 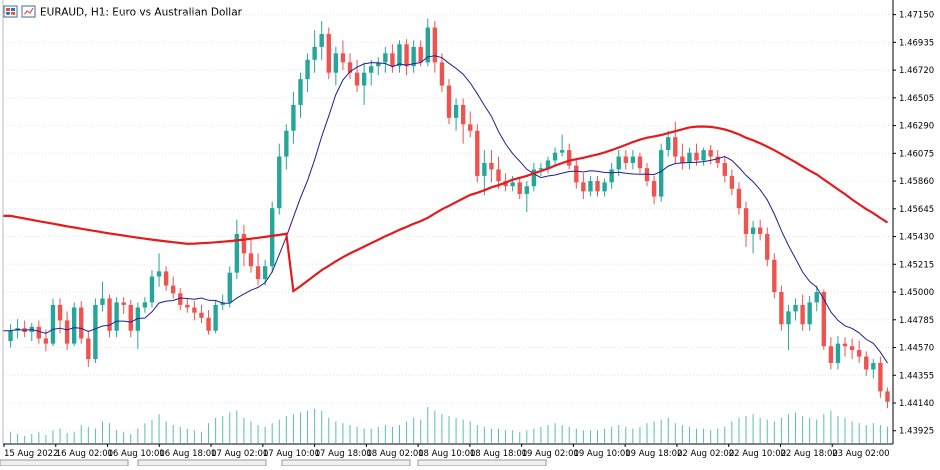 I want to click on footer-tabs, so click(x=273, y=463).